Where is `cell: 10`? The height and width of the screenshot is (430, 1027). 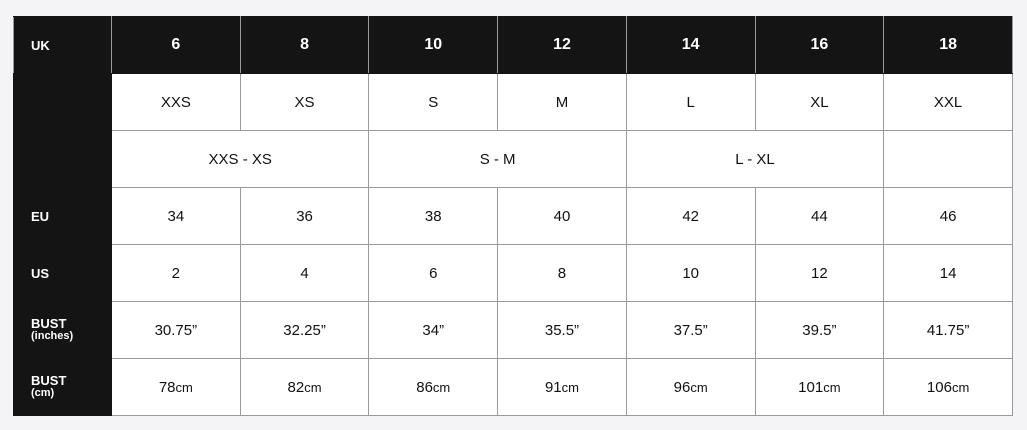
cell: 10 is located at coordinates (690, 273).